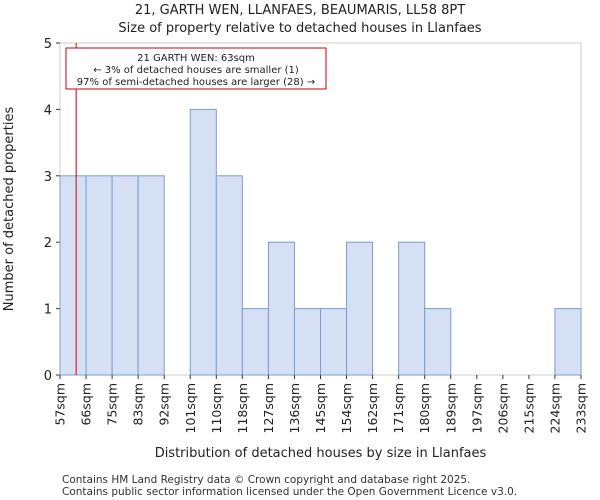 This screenshot has width=600, height=500. What do you see at coordinates (9, 209) in the screenshot?
I see `y-axis-label: Number of detached properties` at bounding box center [9, 209].